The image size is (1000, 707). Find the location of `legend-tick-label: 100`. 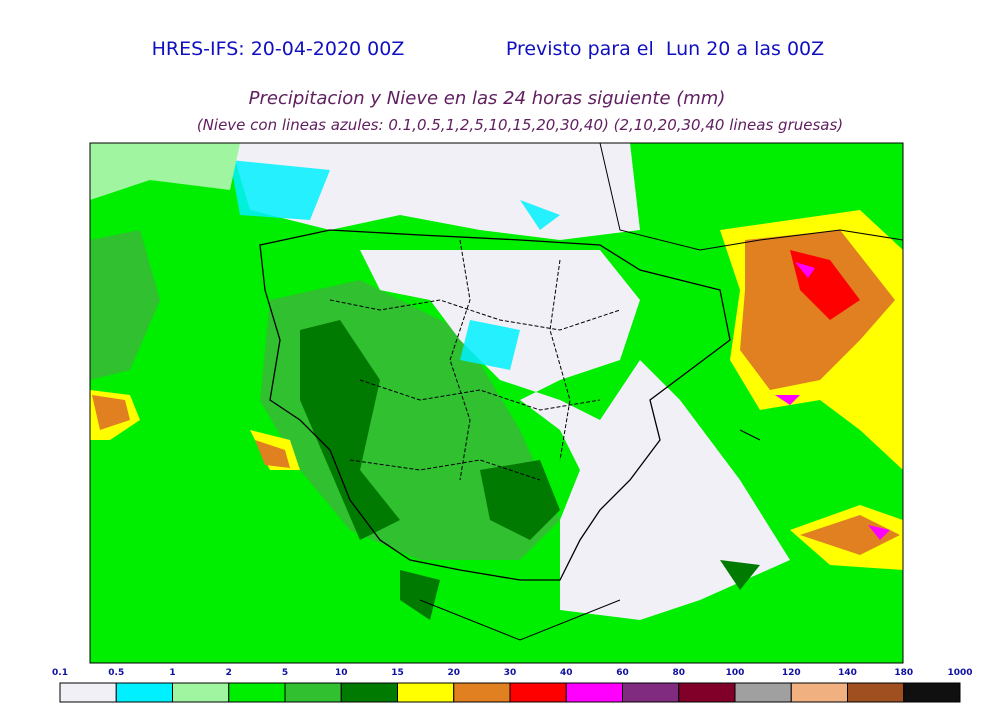

legend-tick-label: 100 is located at coordinates (735, 673).